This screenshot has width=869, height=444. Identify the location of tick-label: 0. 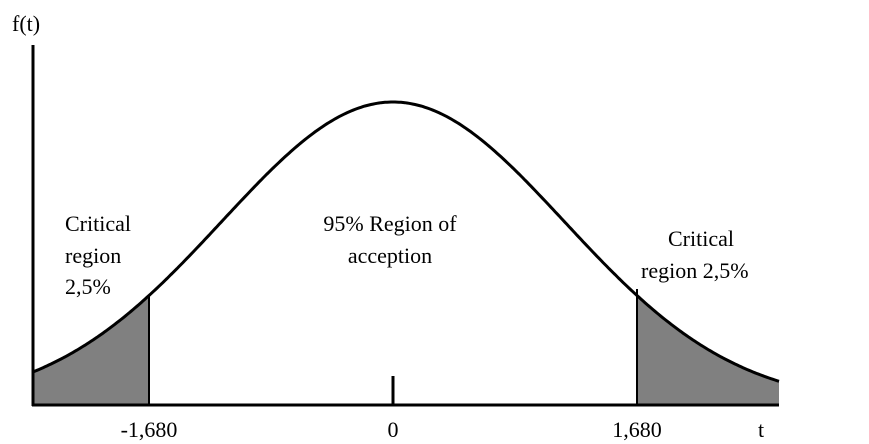
(393, 429).